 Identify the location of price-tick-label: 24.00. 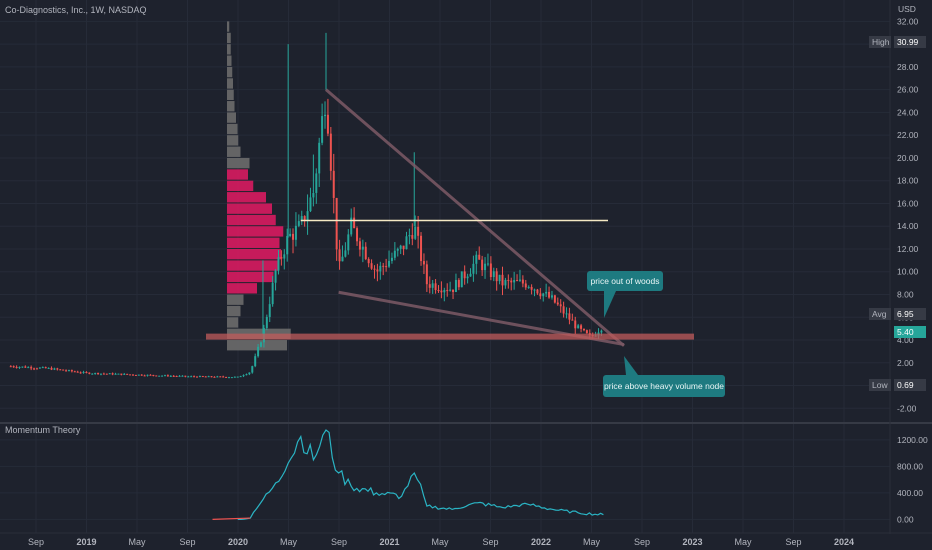
(908, 112).